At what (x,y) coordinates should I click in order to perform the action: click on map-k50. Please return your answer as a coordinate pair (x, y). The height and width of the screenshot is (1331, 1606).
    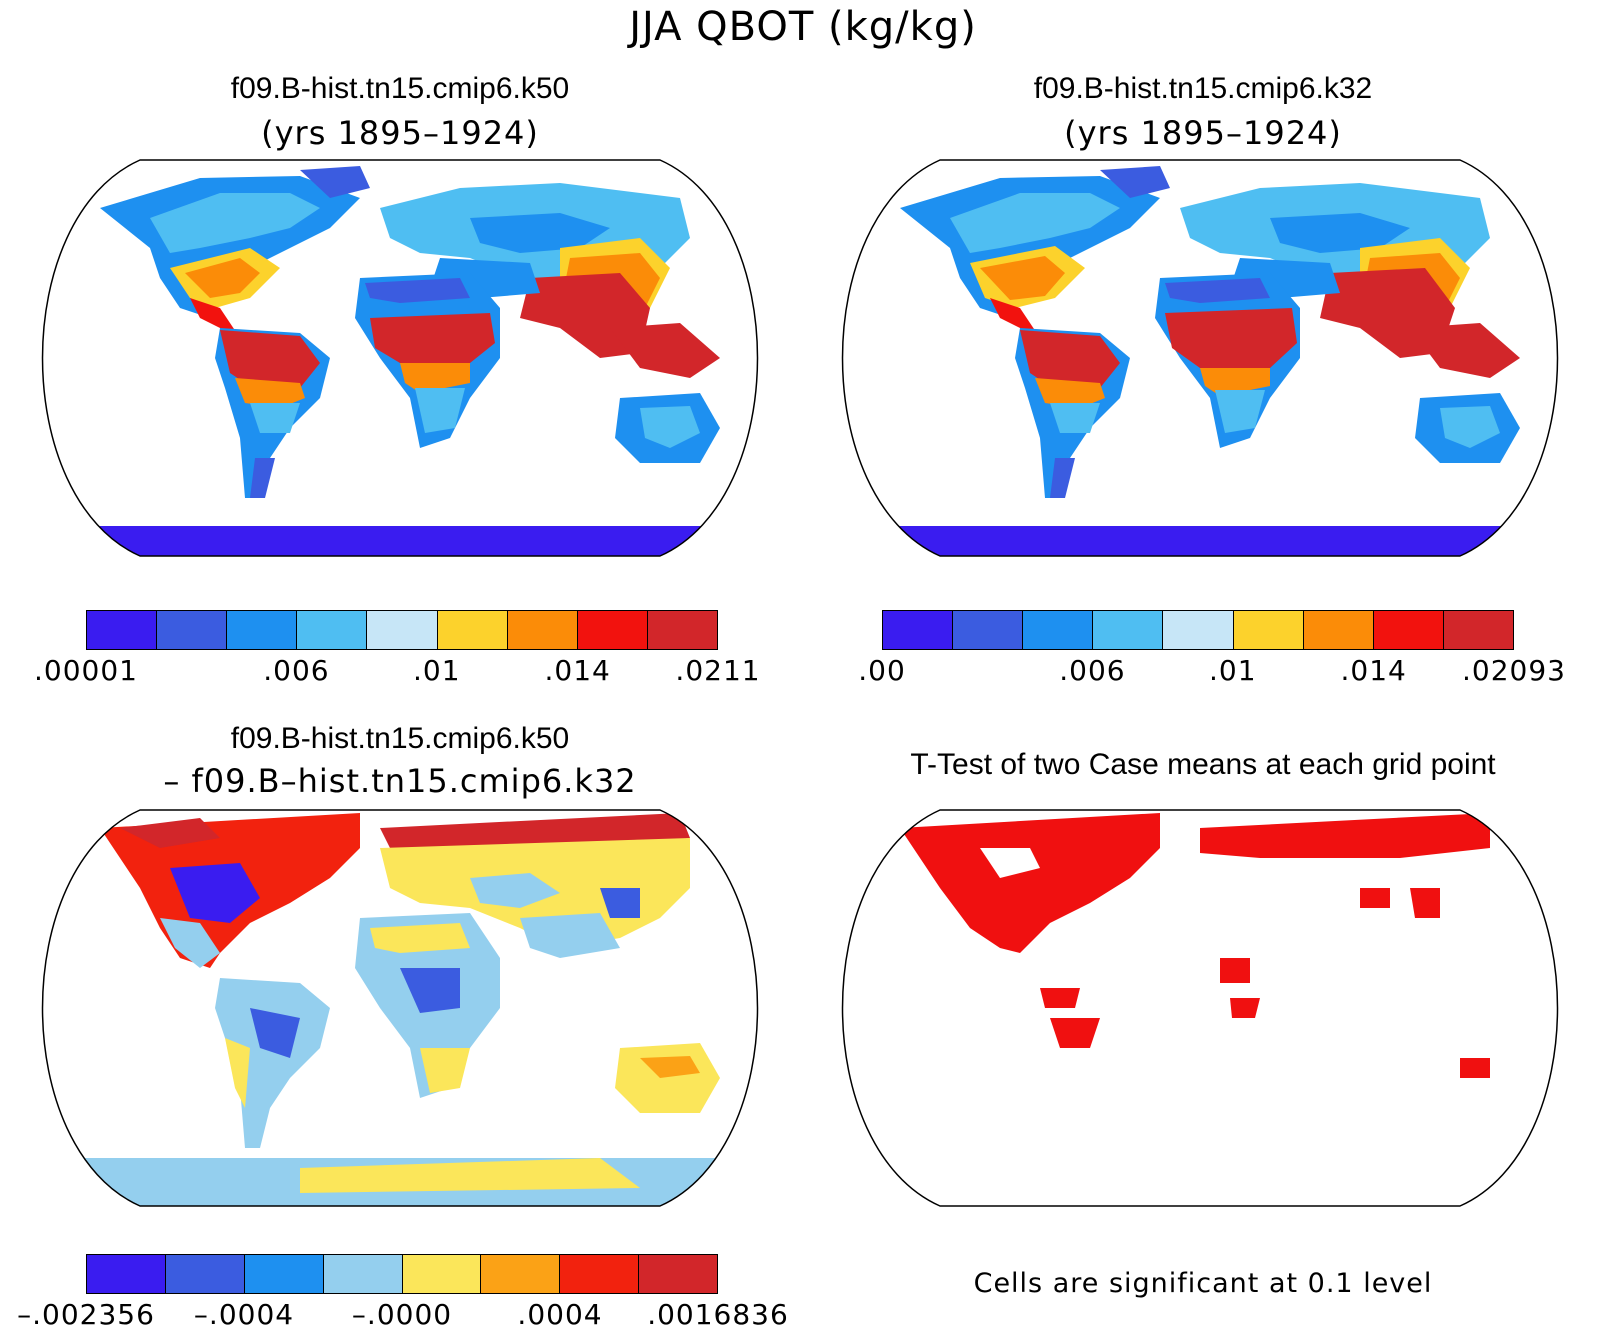
    Looking at the image, I should click on (400, 358).